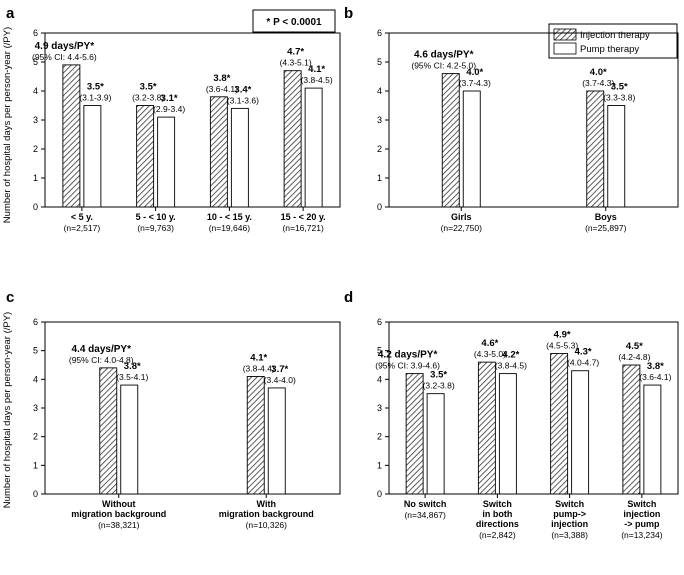  Describe the element at coordinates (606, 217) in the screenshot. I see `category-label-b-1: Boys` at that location.